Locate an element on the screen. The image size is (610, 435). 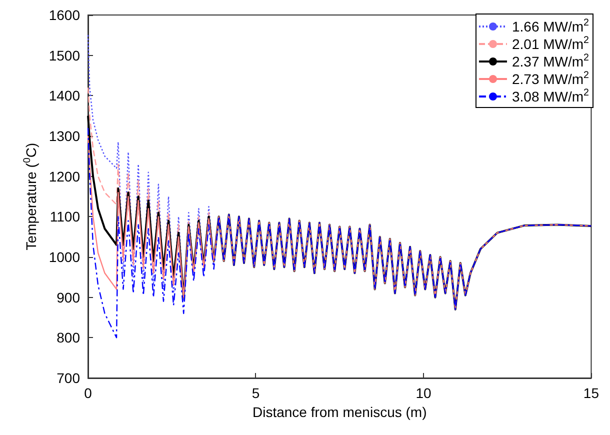
y-tick-label: 1400 is located at coordinates (64, 96).